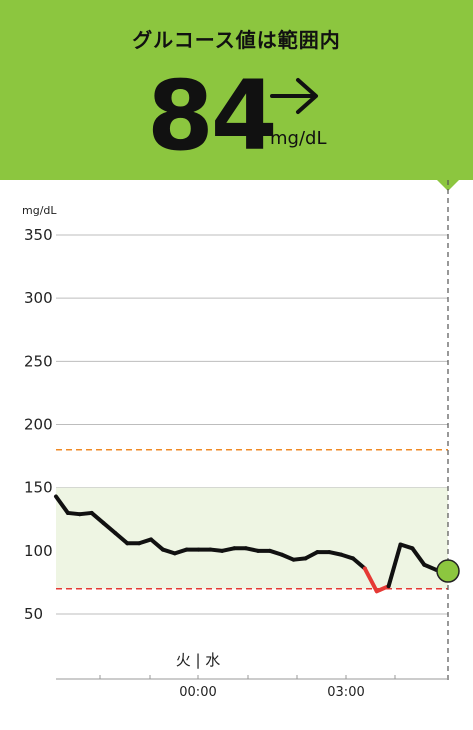 This screenshot has width=473, height=730. What do you see at coordinates (198, 660) in the screenshot?
I see `day-boundary-label: 火 | 水` at bounding box center [198, 660].